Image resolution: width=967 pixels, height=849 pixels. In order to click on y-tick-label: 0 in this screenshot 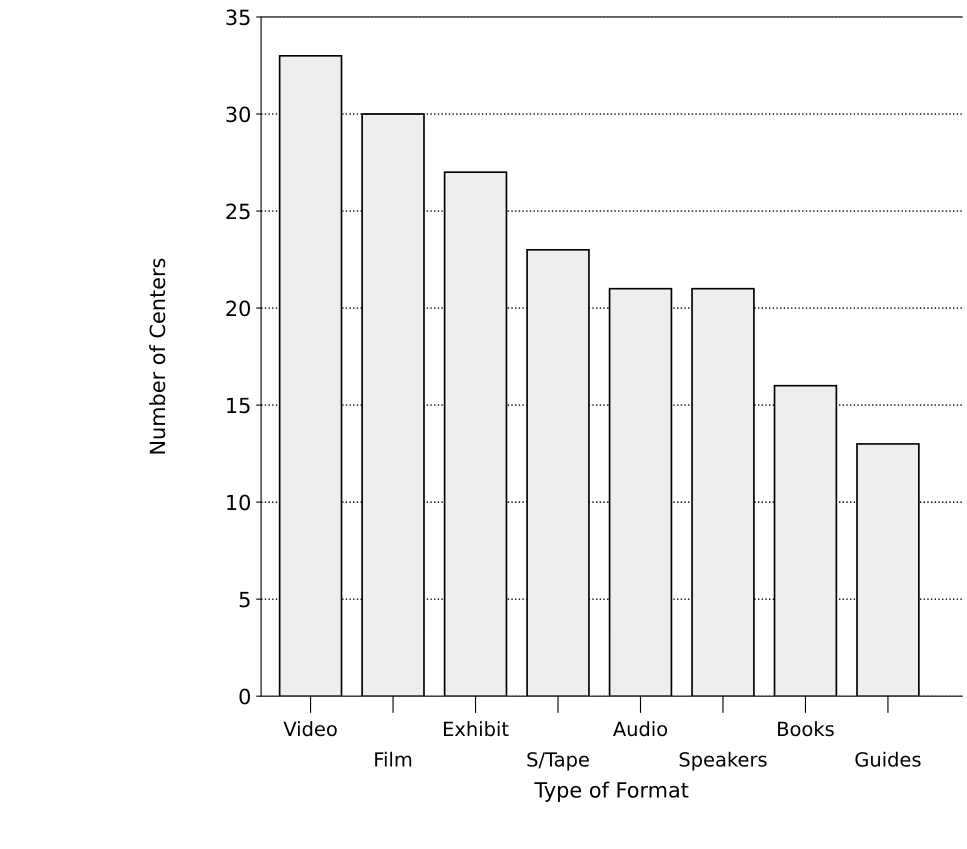, I will do `click(244, 696)`.